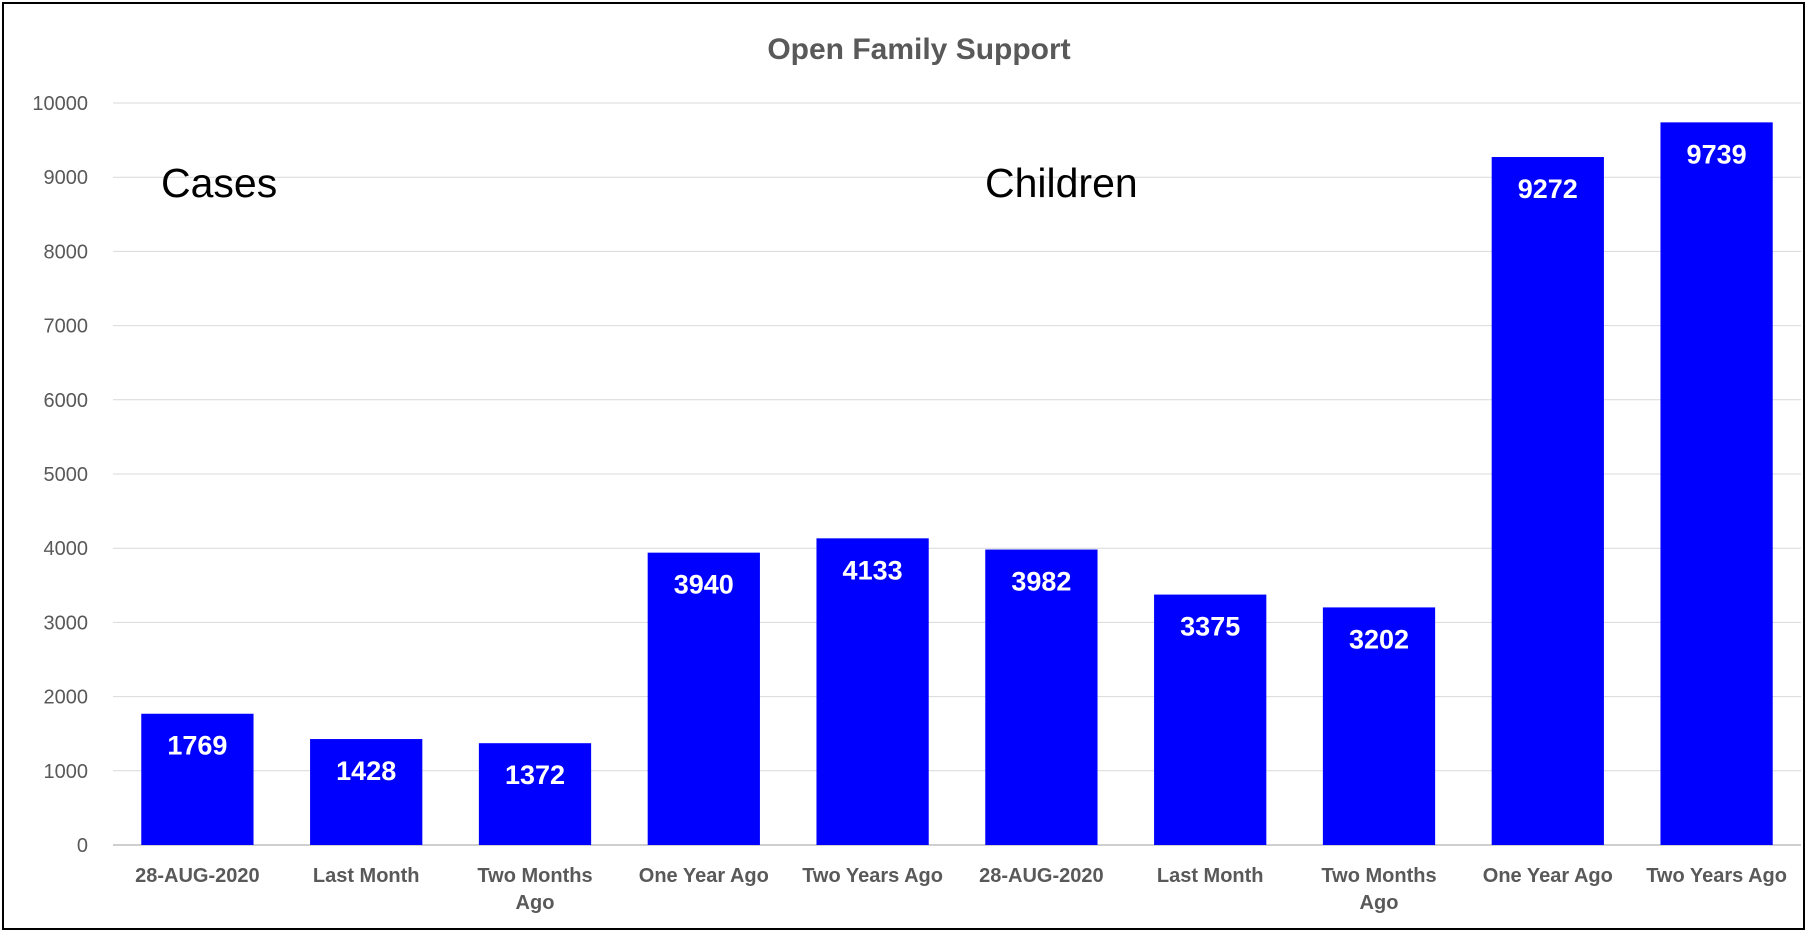 The width and height of the screenshot is (1809, 934). I want to click on data-label: 3940, so click(704, 585).